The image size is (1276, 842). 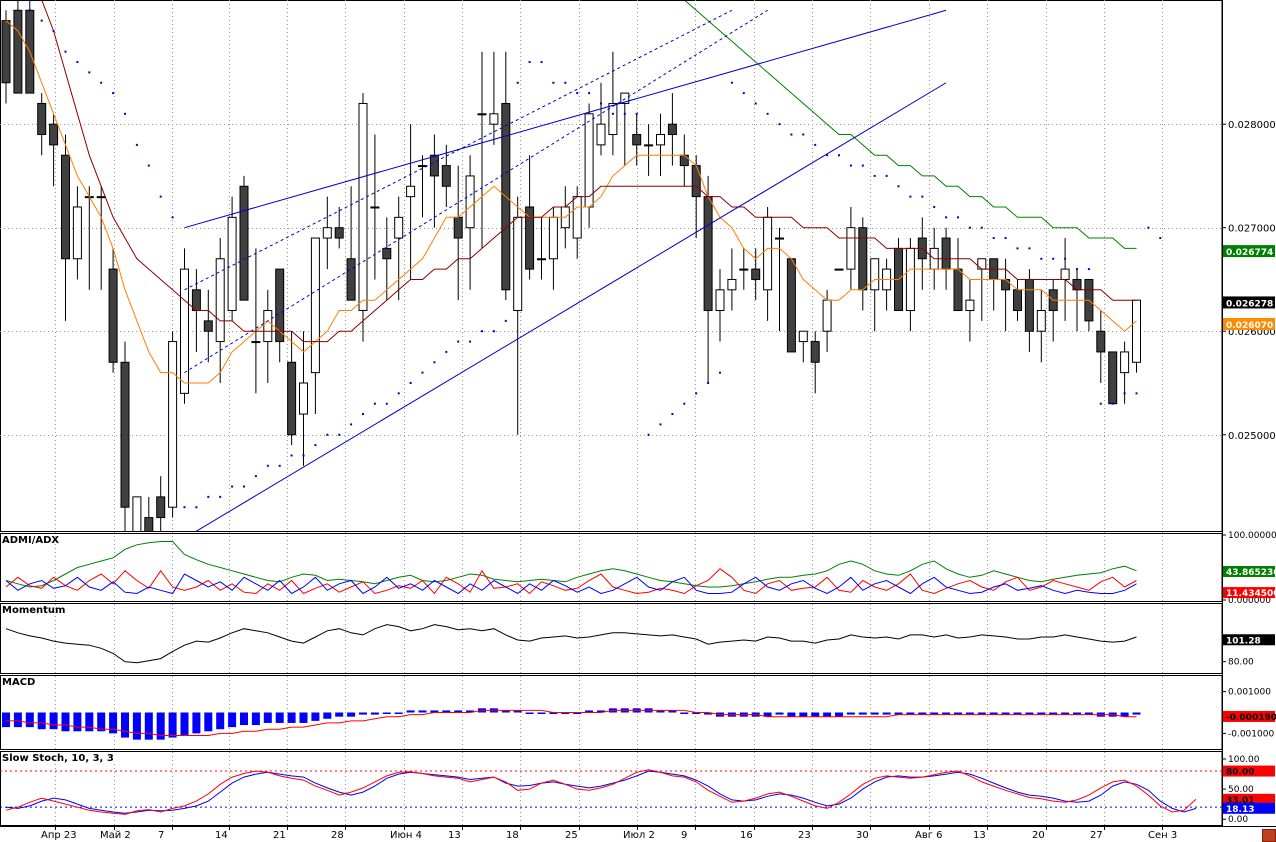 I want to click on admi-adx-panel, so click(x=571, y=568).